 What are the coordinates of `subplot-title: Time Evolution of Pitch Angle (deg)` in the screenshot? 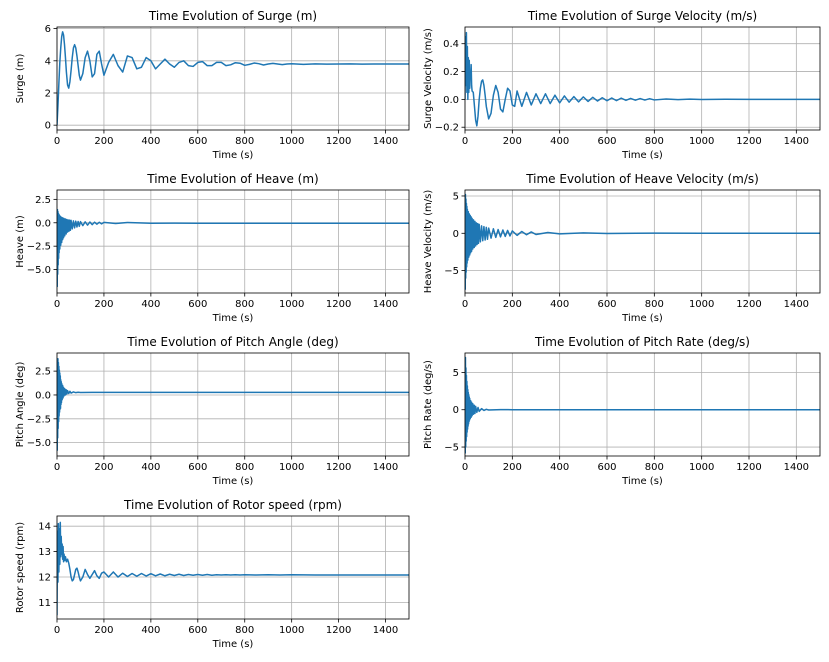 It's located at (232, 342).